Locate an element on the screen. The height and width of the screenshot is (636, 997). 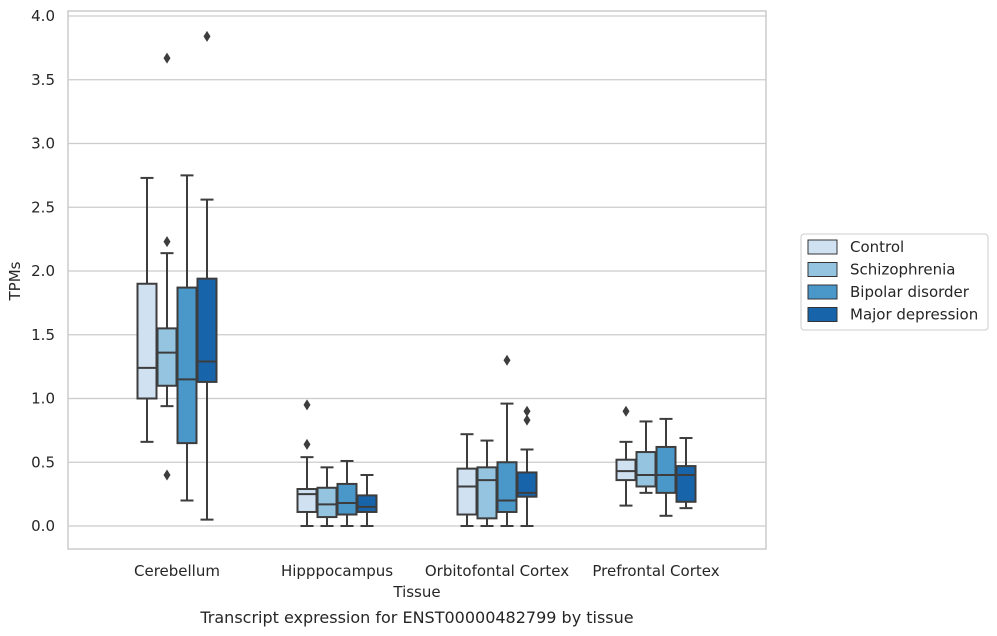
x-tick-label: Orbitofontal Cortex is located at coordinates (497, 571).